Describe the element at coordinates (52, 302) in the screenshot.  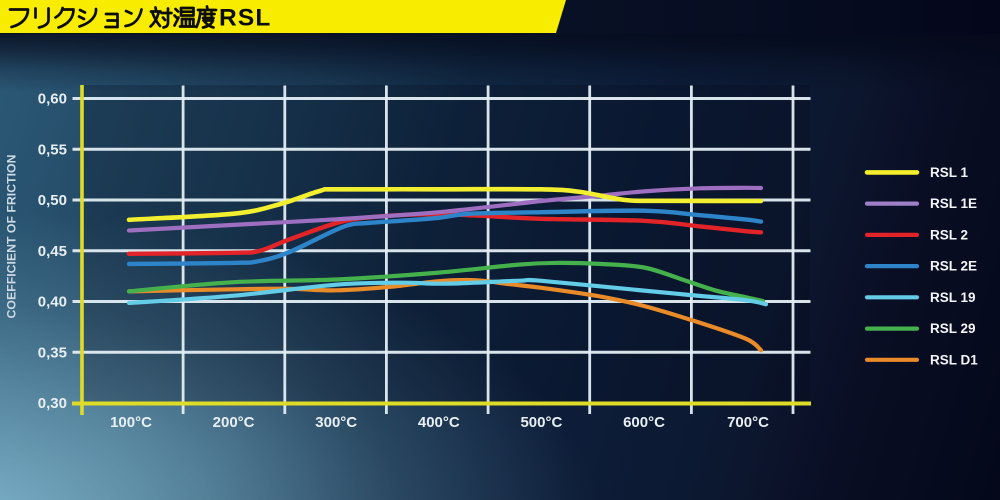
I see `svg-text: 0,40` at that location.